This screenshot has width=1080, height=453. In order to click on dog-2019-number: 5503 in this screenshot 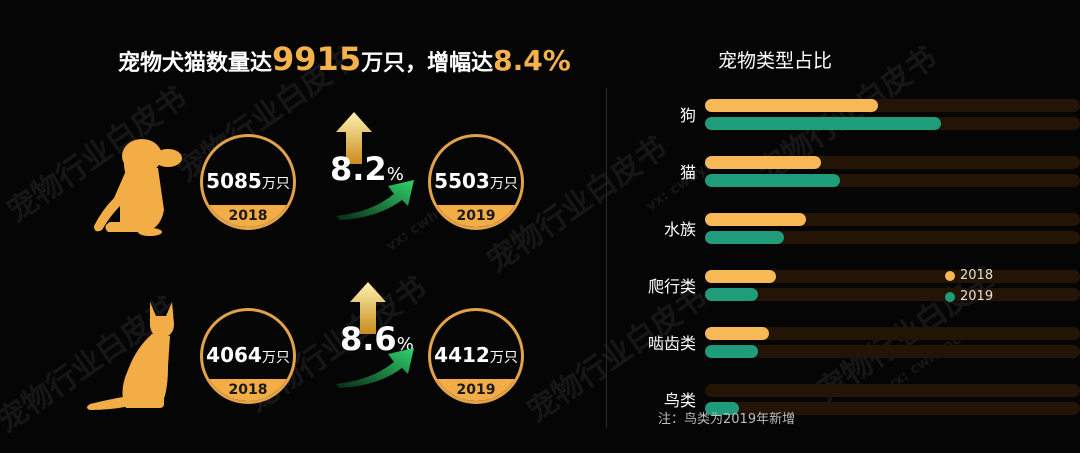, I will do `click(462, 181)`.